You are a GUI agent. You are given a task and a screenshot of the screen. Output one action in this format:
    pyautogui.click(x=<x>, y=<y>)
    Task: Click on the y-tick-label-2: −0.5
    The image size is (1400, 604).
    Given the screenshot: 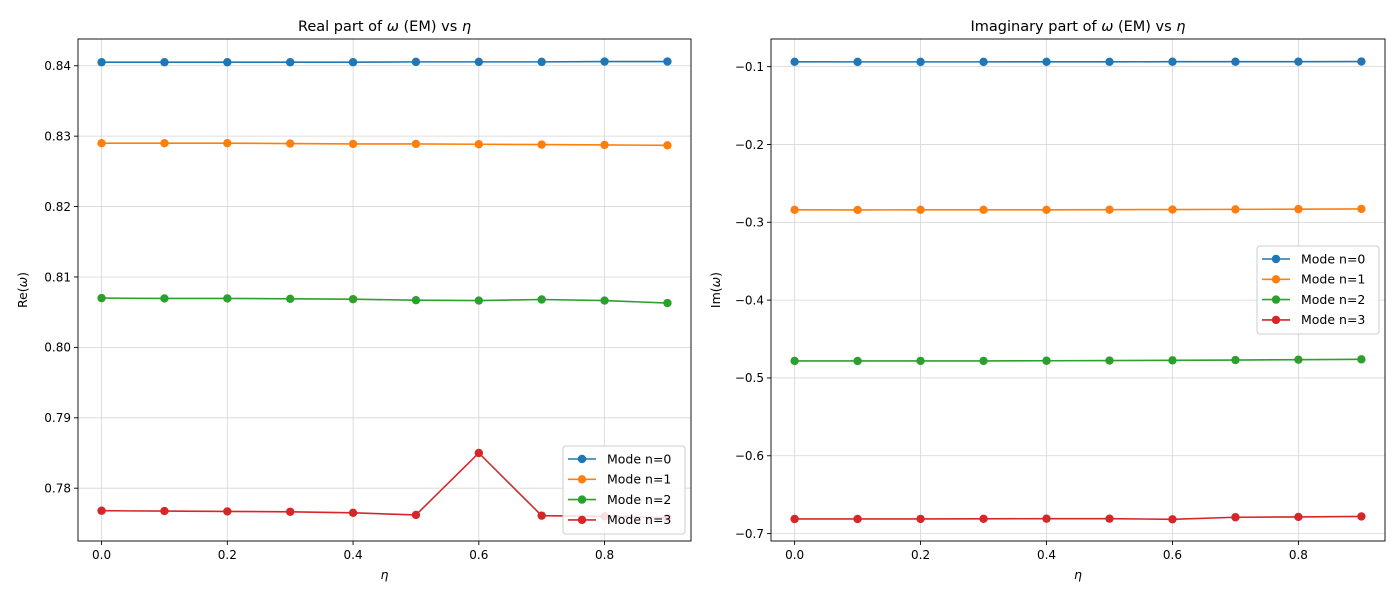 What is the action you would take?
    pyautogui.click(x=749, y=378)
    